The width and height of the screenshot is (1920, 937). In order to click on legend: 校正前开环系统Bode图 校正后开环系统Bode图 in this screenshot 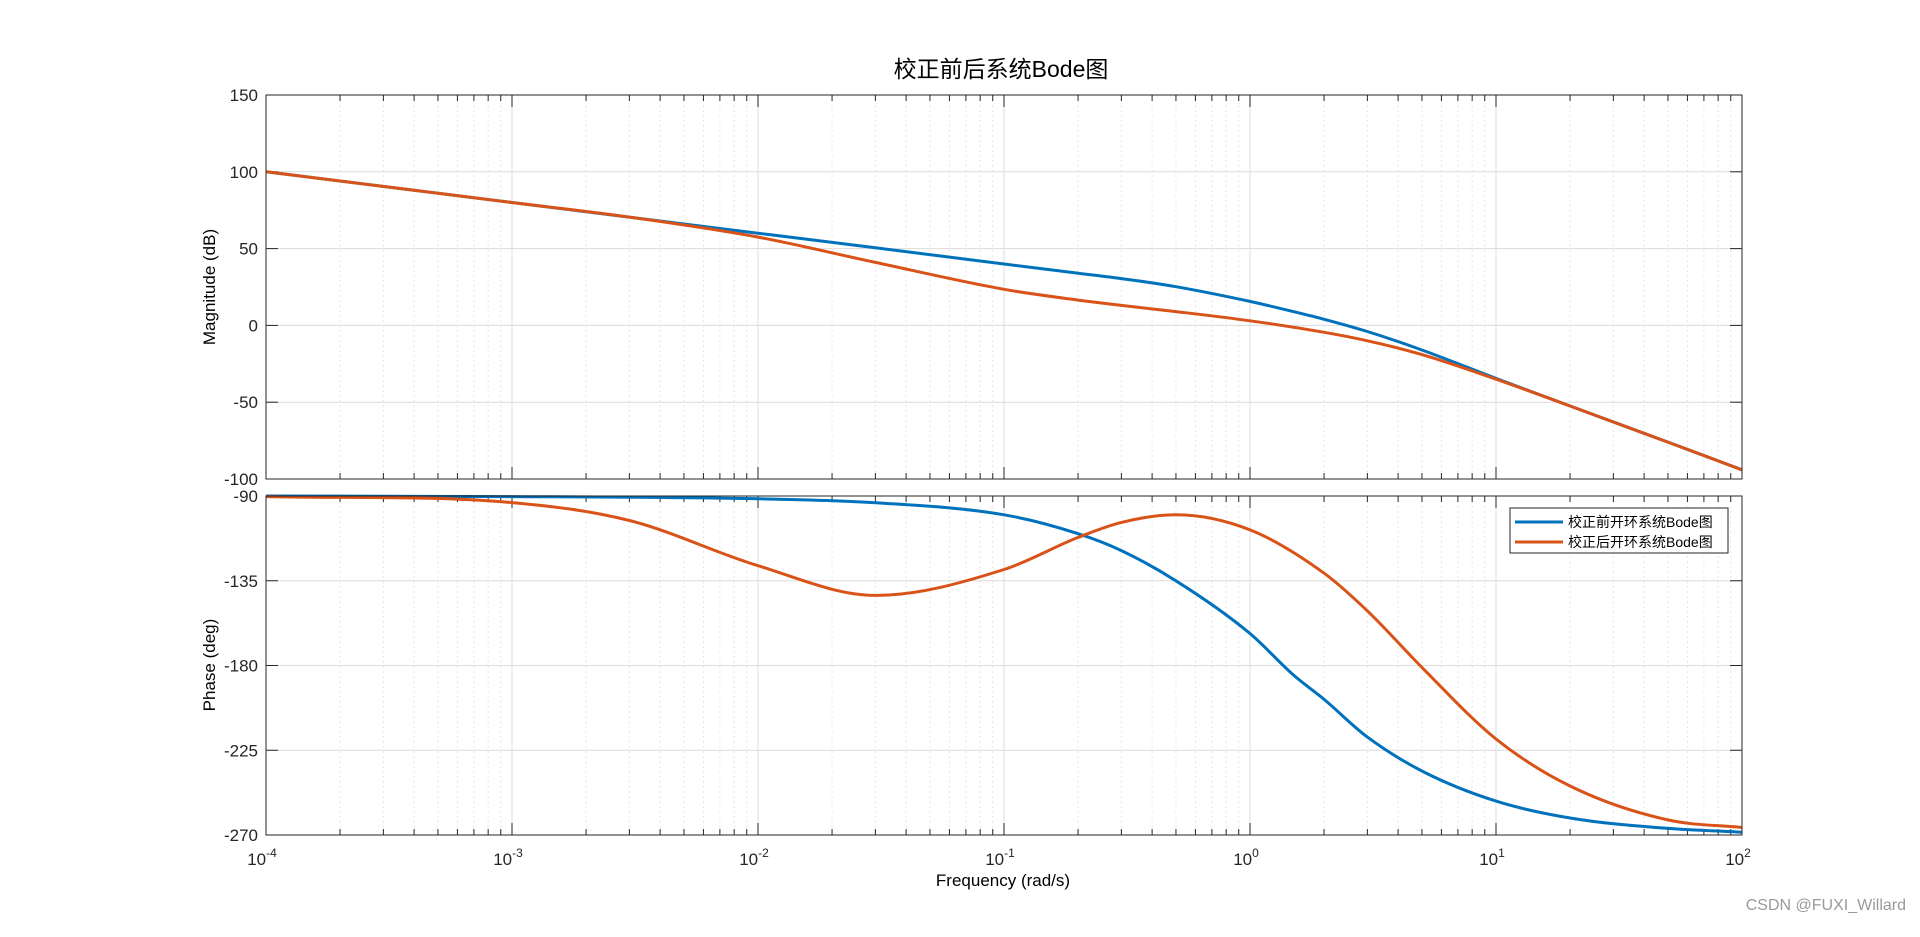, I will do `click(1619, 530)`.